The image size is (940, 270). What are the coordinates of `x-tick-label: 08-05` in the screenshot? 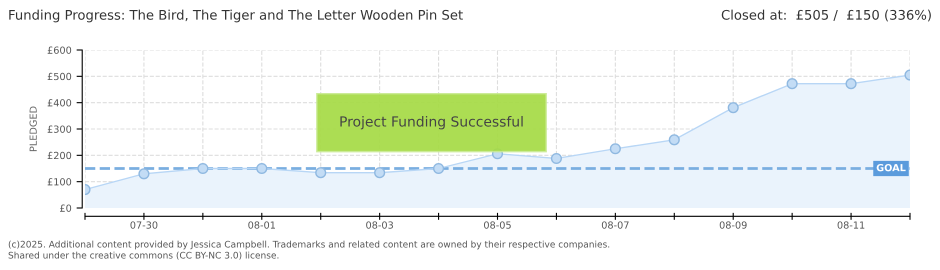 It's located at (497, 225).